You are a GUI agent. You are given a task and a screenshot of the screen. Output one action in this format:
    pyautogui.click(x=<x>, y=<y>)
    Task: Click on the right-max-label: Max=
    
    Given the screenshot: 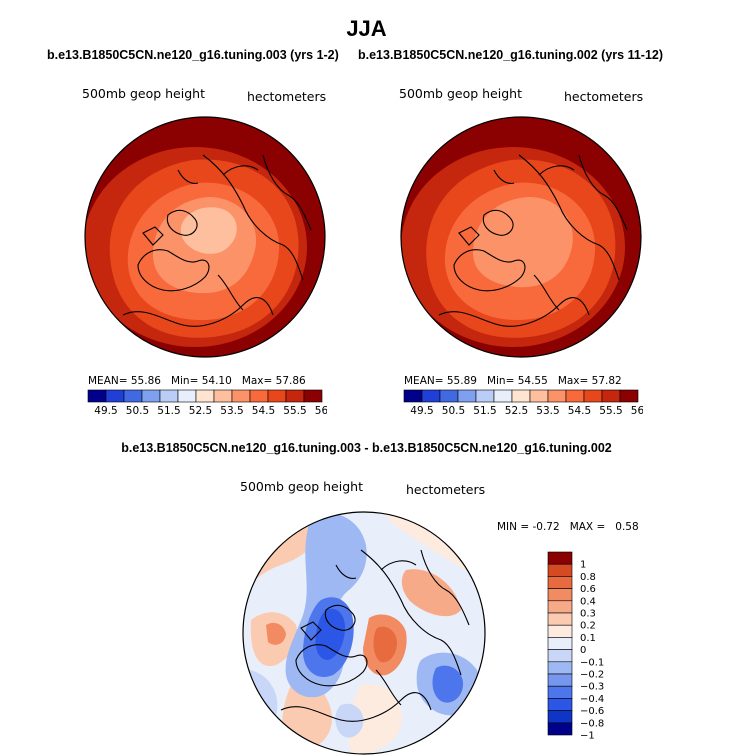 What is the action you would take?
    pyautogui.click(x=573, y=381)
    